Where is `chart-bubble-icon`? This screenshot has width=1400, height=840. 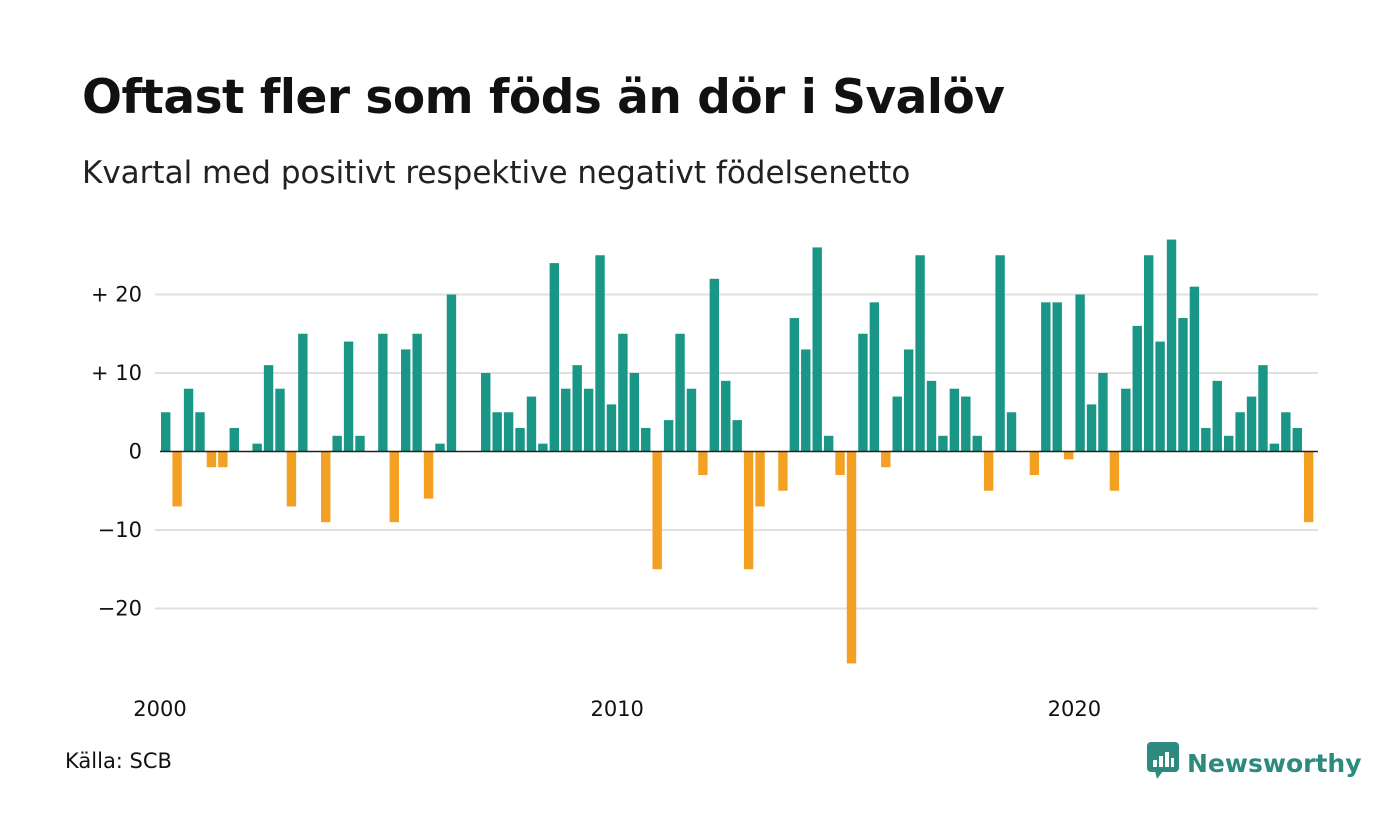
chart-bubble-icon is located at coordinates (1163, 763).